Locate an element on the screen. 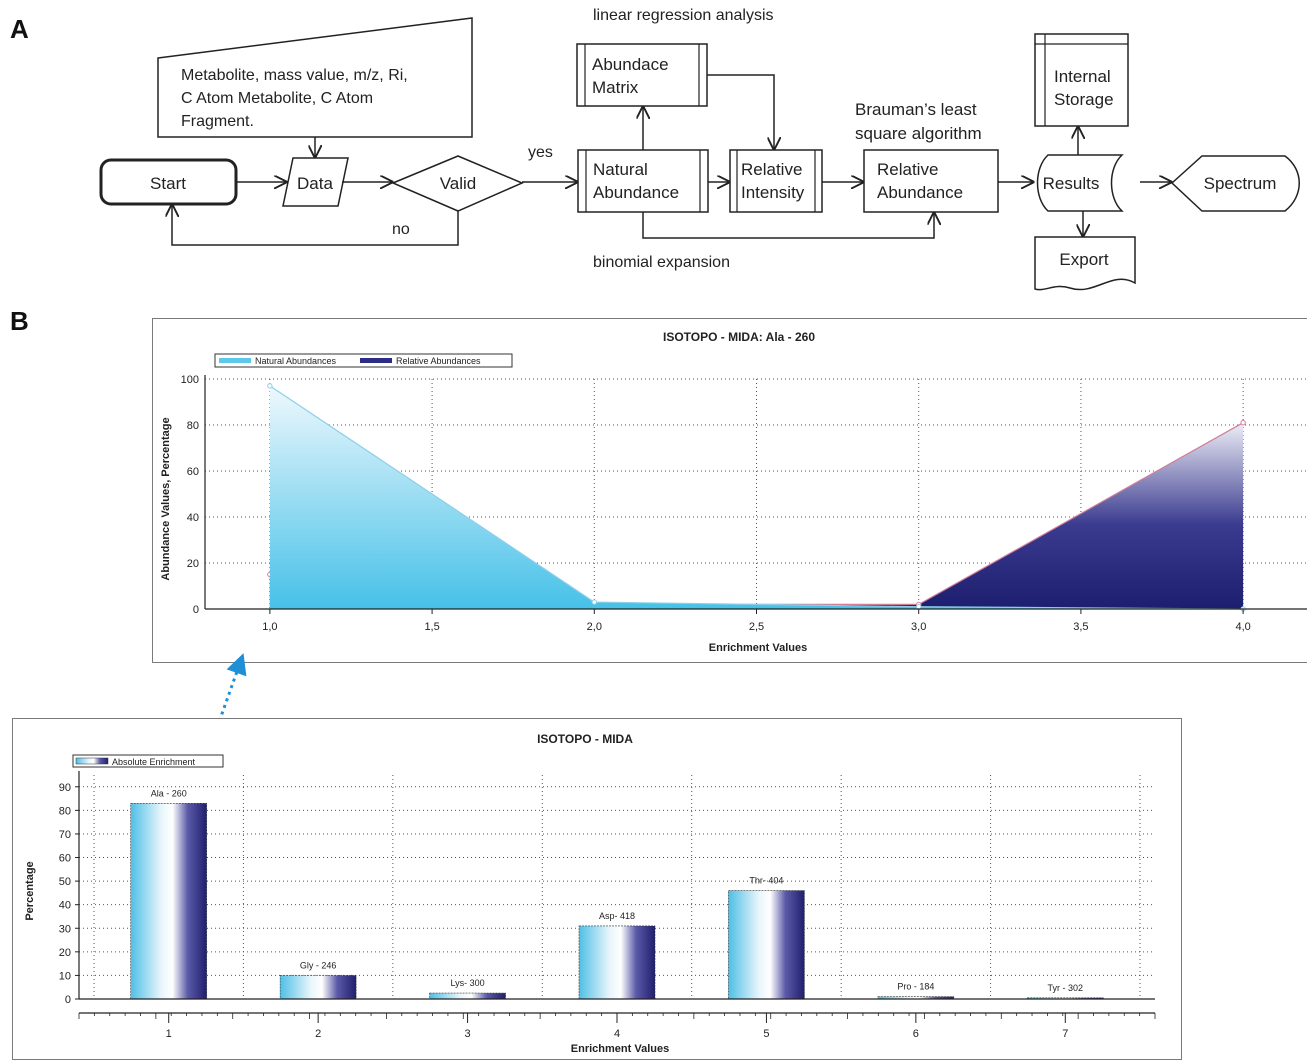 The height and width of the screenshot is (1060, 1307). relative-abundance-node: Relative Abundance is located at coordinates (931, 181).